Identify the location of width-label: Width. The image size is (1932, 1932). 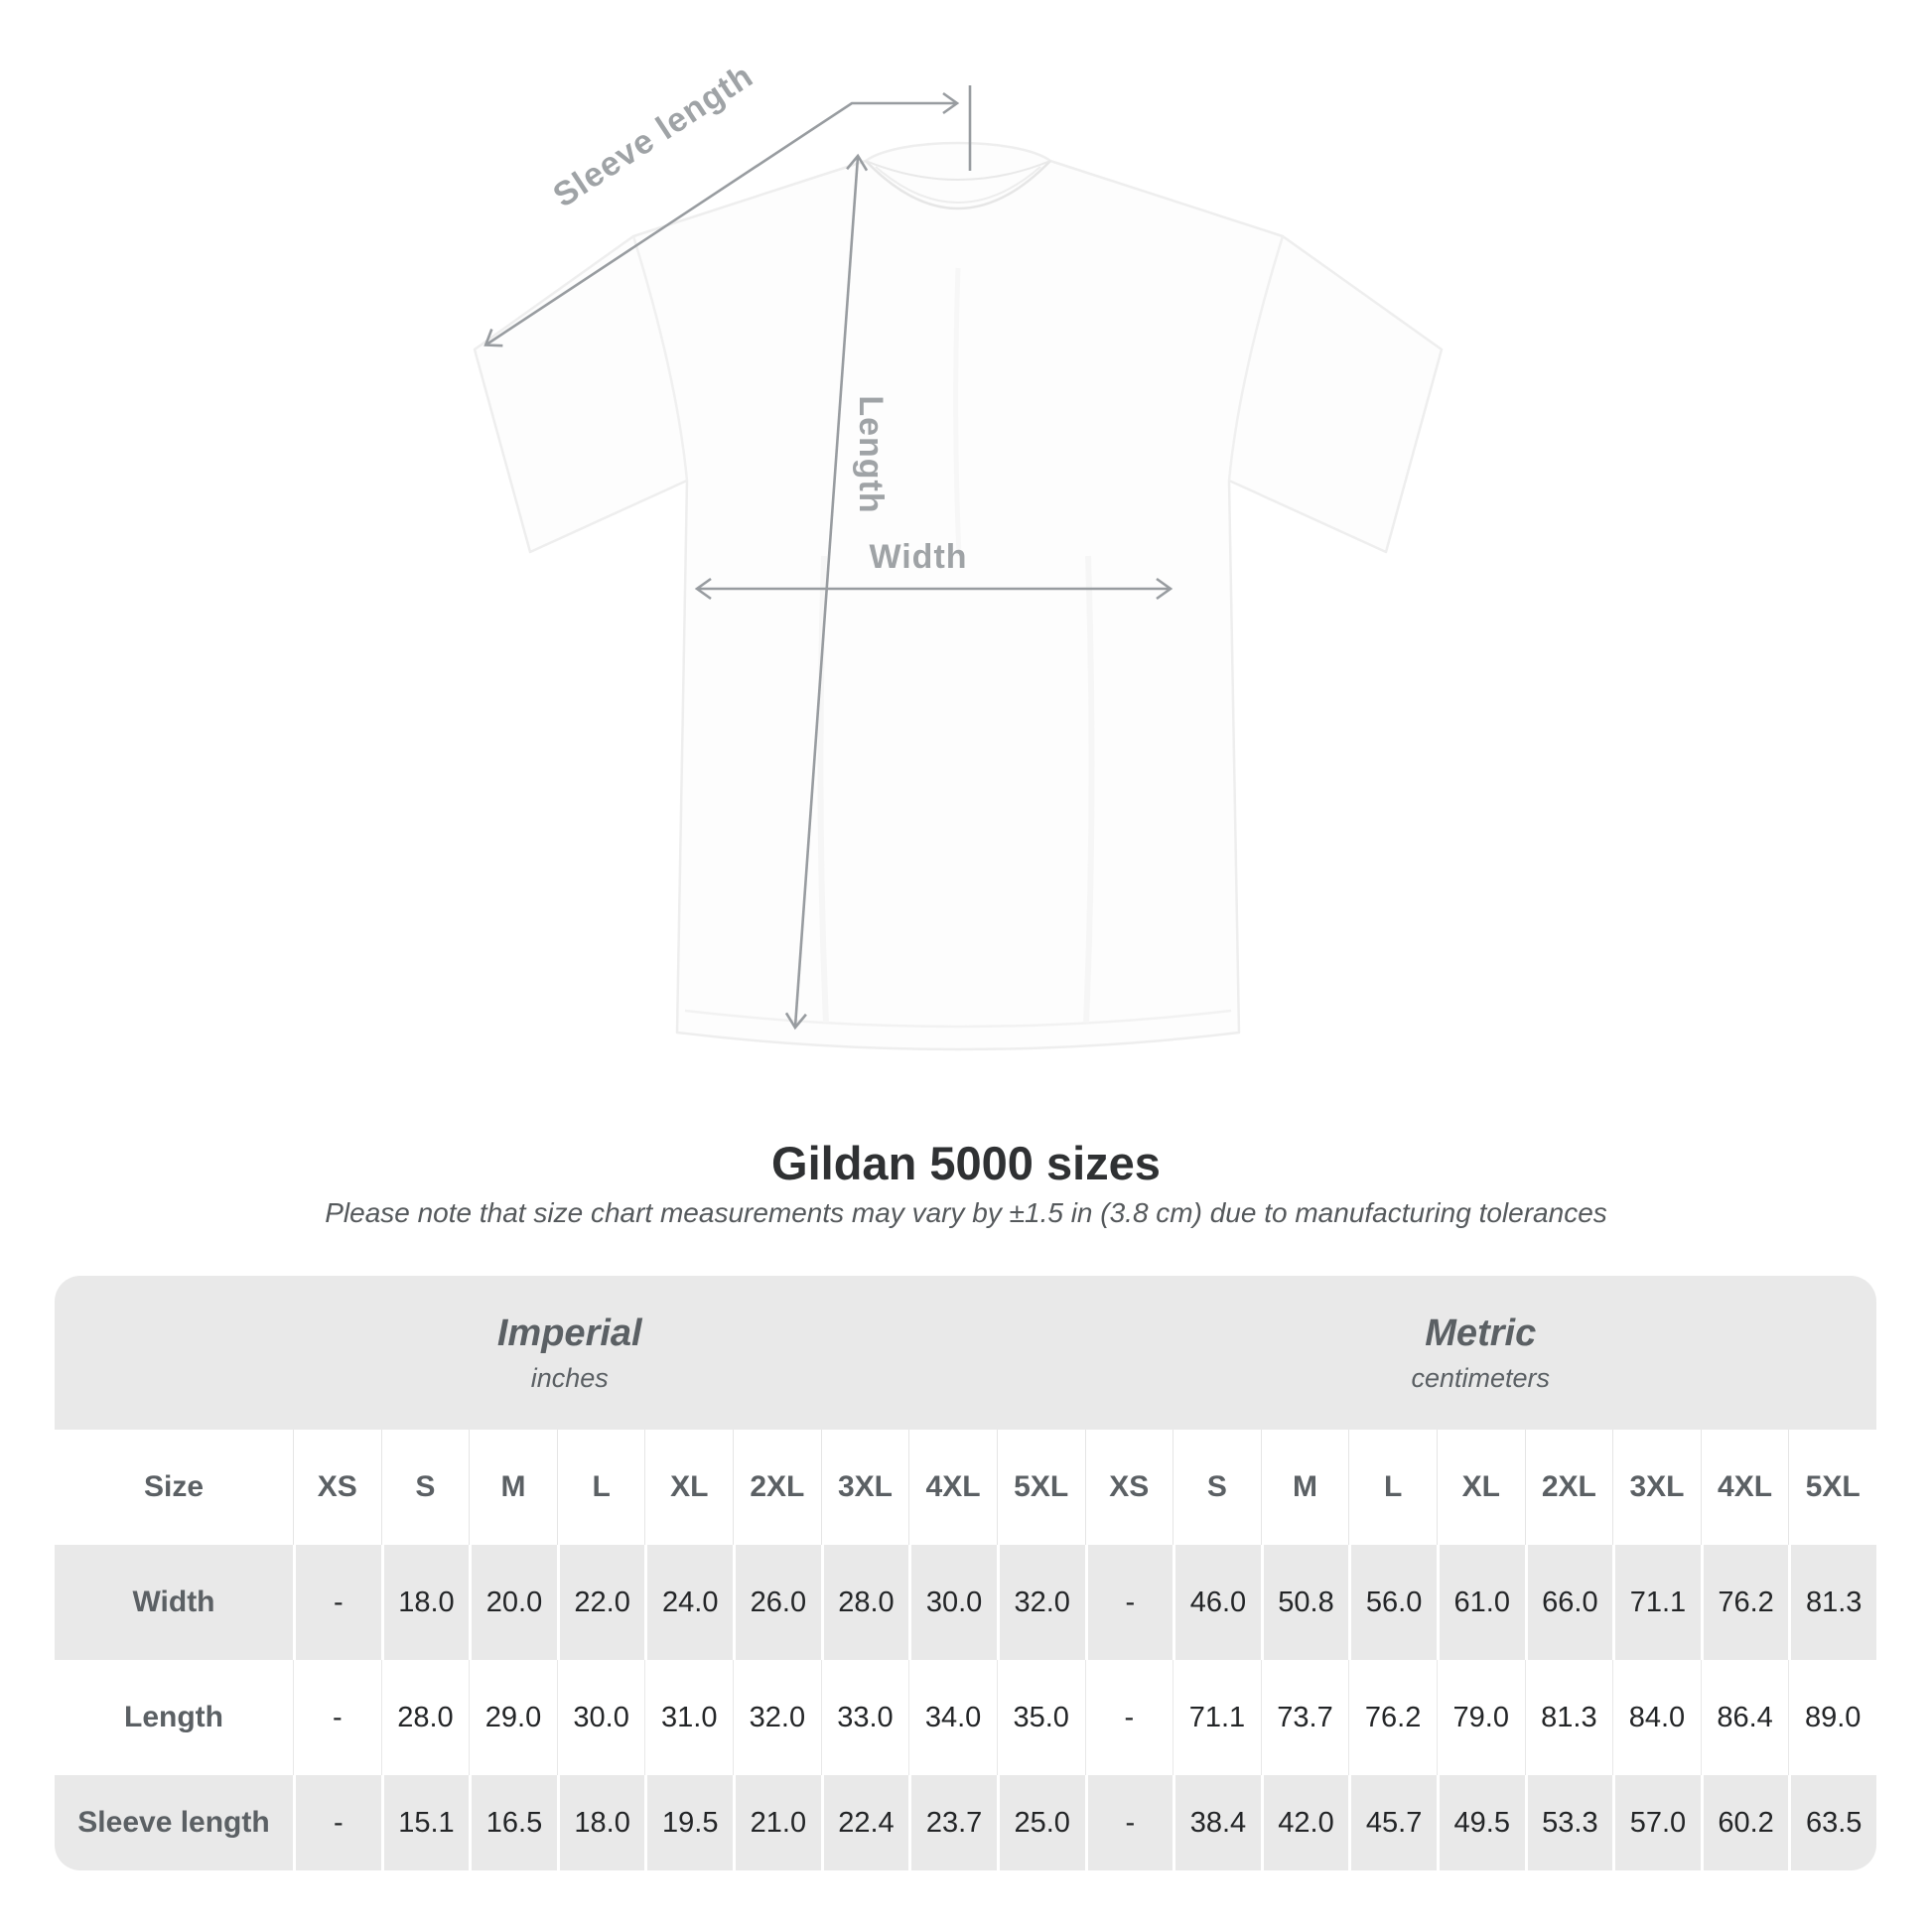
(918, 557).